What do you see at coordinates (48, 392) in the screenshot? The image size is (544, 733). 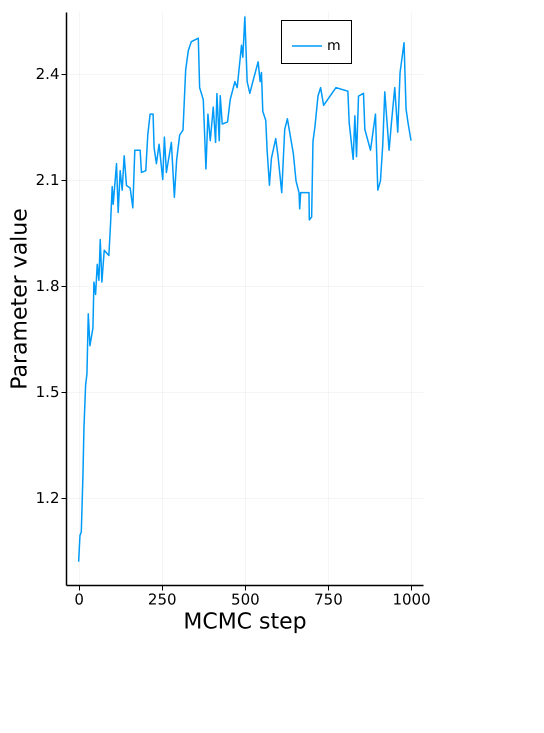 I see `y-tick-label: 1.5` at bounding box center [48, 392].